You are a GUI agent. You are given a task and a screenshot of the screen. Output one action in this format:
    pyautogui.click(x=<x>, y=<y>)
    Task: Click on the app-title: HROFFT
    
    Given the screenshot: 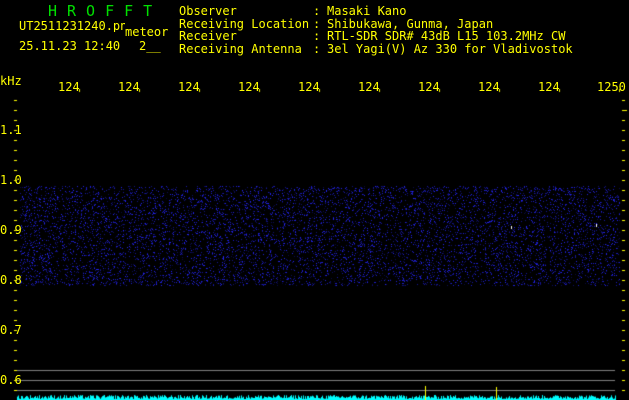 What is the action you would take?
    pyautogui.click(x=105, y=11)
    